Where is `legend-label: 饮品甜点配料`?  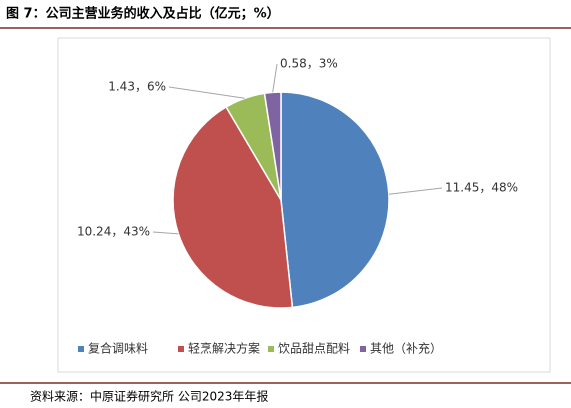
legend-label: 饮品甜点配料 is located at coordinates (314, 349).